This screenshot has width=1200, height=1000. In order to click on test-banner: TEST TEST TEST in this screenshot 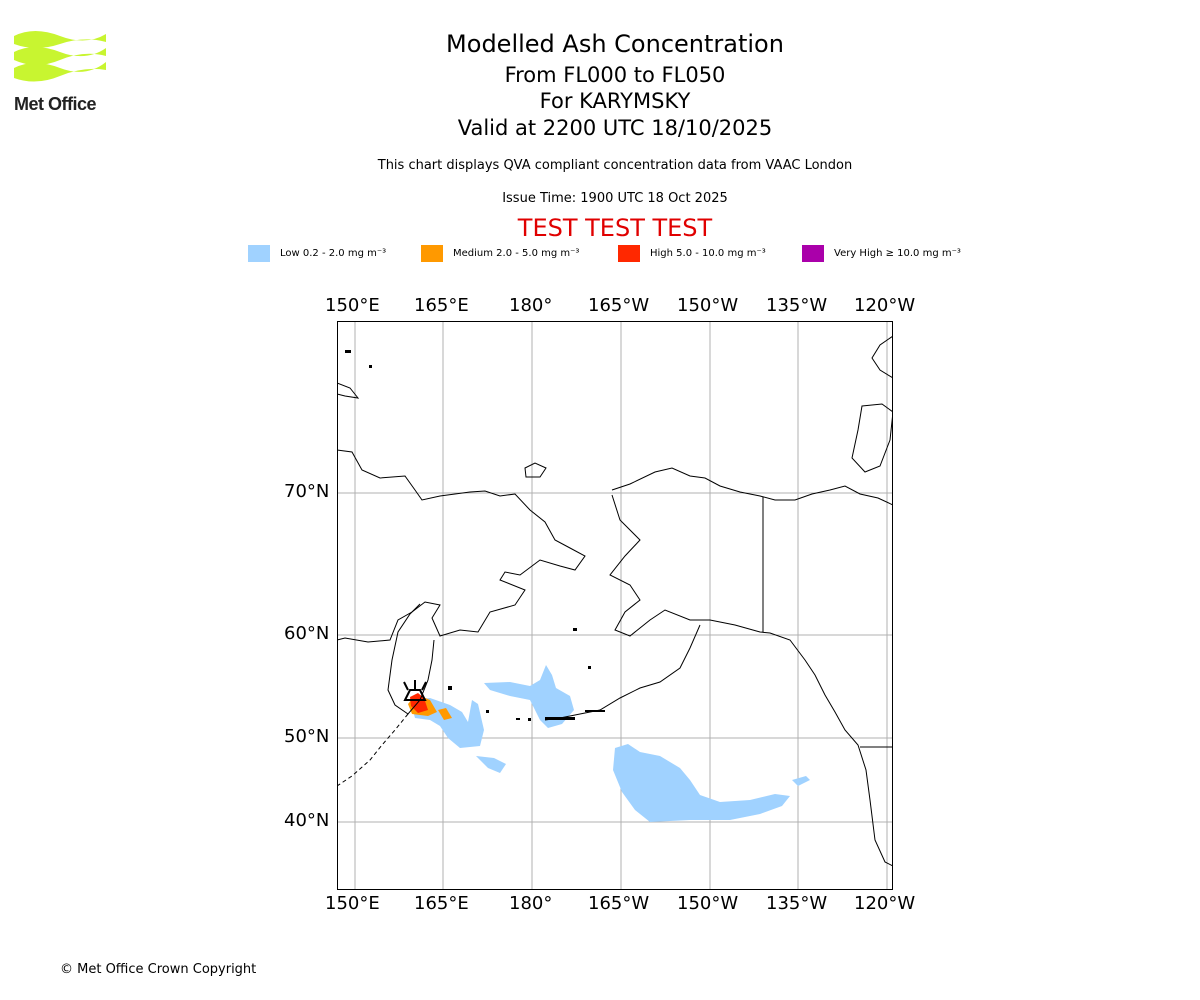, I will do `click(615, 228)`.